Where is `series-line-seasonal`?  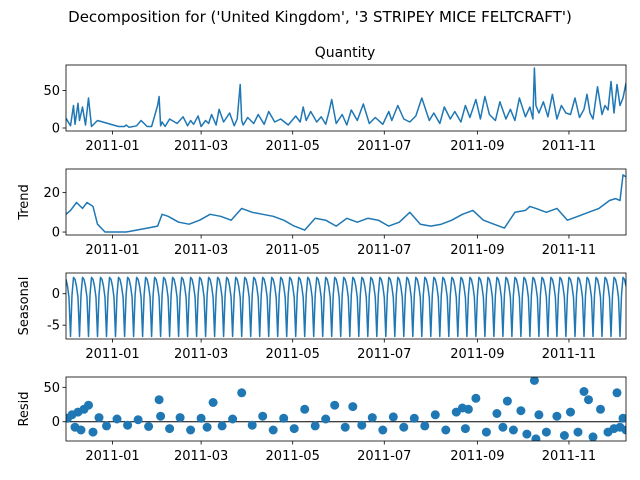
series-line-seasonal is located at coordinates (346, 307).